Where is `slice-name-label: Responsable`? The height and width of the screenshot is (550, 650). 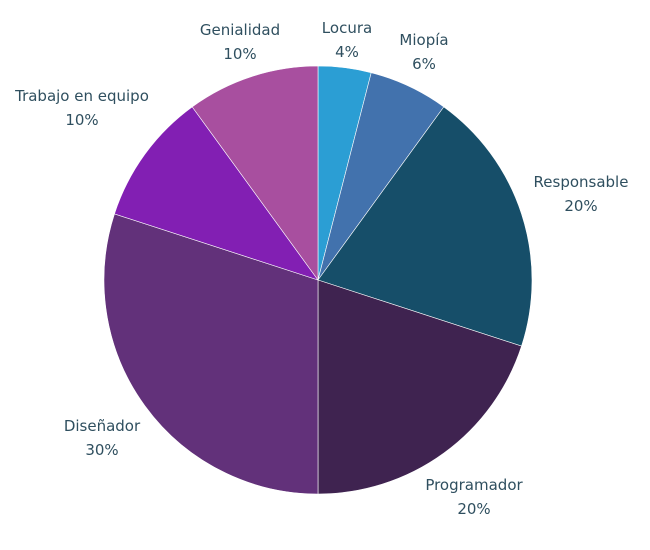 slice-name-label: Responsable is located at coordinates (581, 182).